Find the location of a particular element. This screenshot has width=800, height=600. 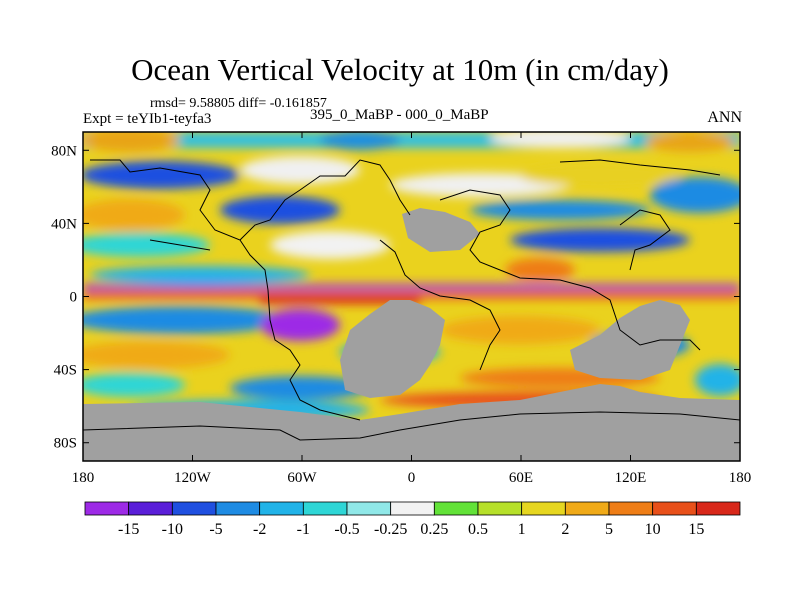

colorbar-label: 2 is located at coordinates (565, 529).